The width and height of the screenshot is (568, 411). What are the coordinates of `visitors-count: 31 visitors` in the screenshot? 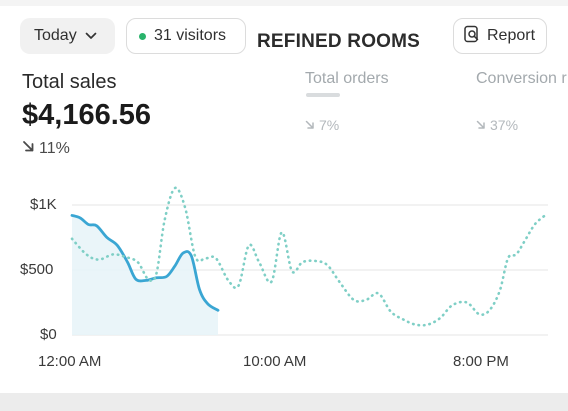 It's located at (190, 35).